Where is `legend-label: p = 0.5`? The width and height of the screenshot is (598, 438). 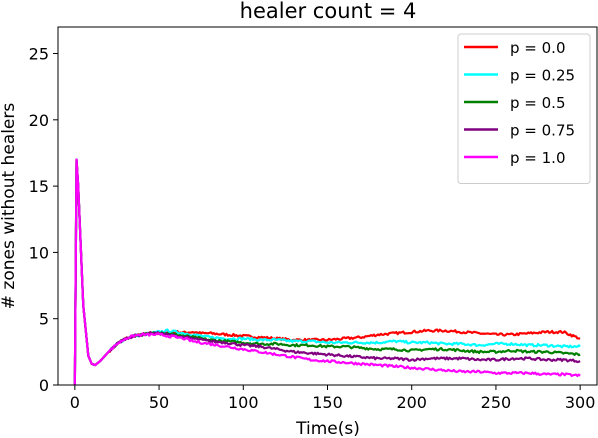
legend-label: p = 0.5 is located at coordinates (537, 103).